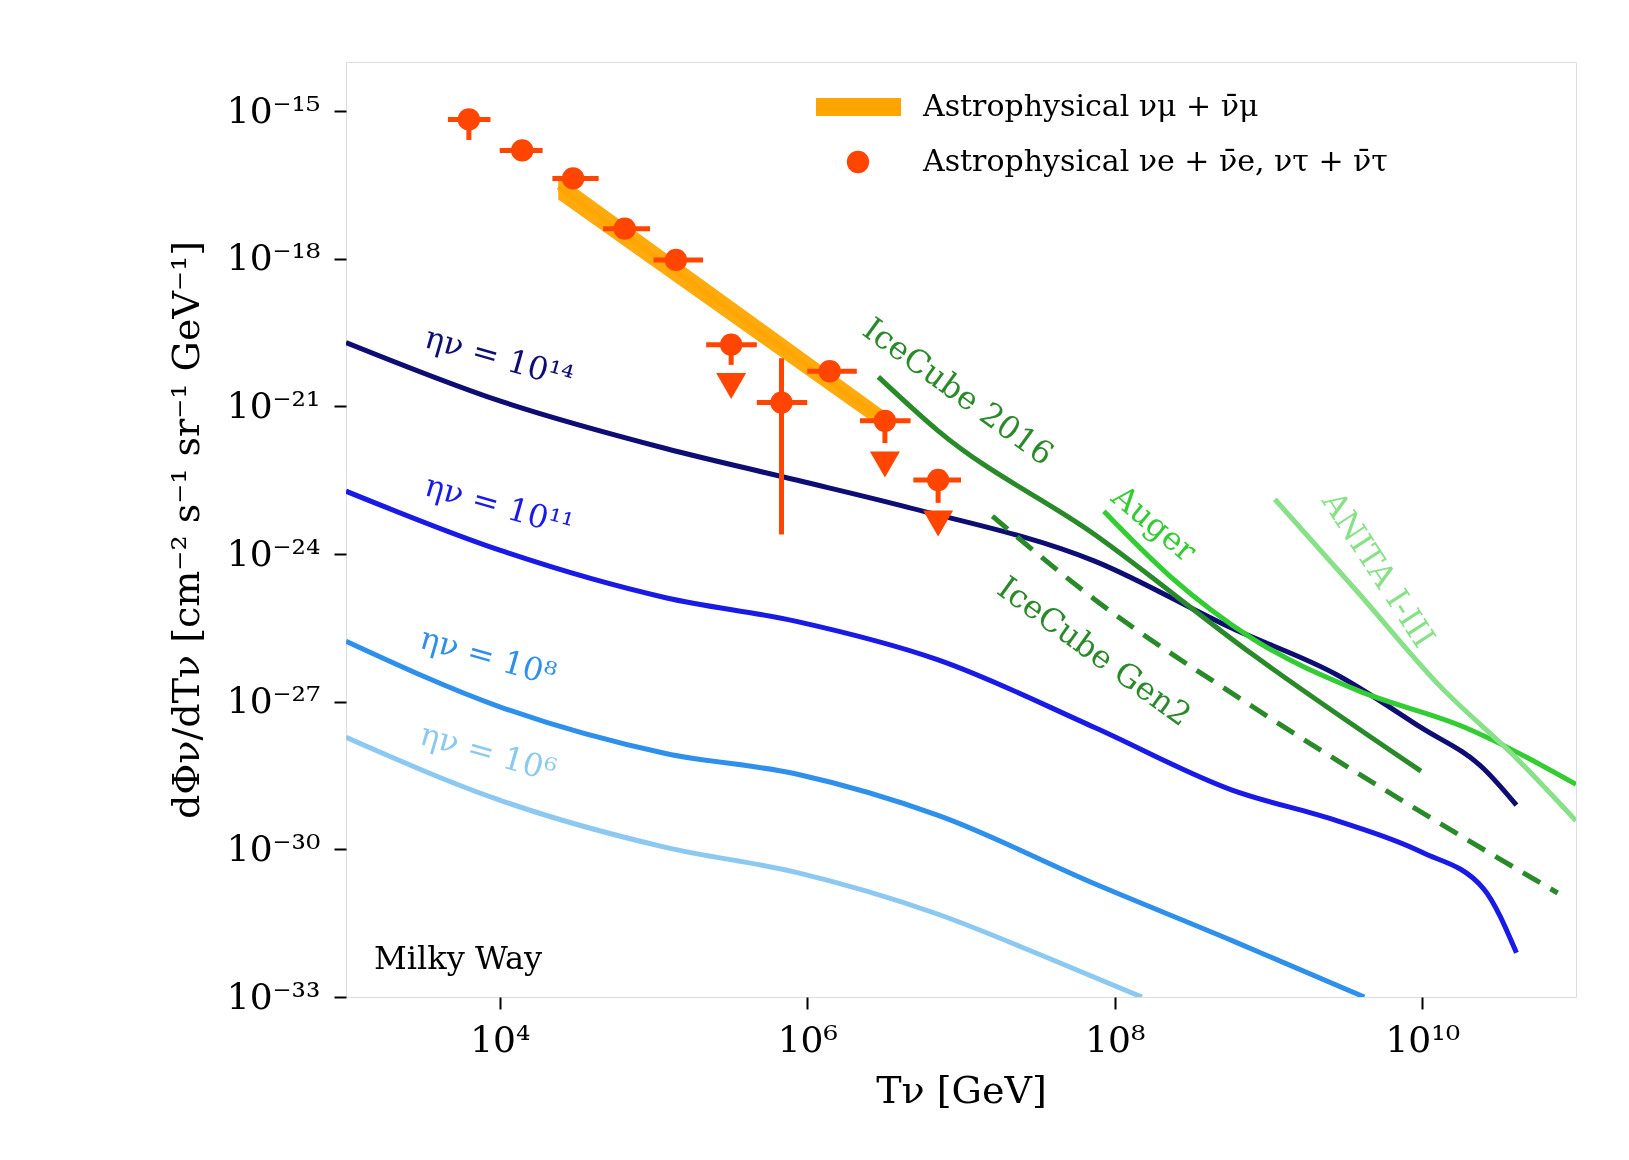 The height and width of the screenshot is (1160, 1629). Describe the element at coordinates (273, 258) in the screenshot. I see `y-tick-label: 10⁻¹⁸` at that location.